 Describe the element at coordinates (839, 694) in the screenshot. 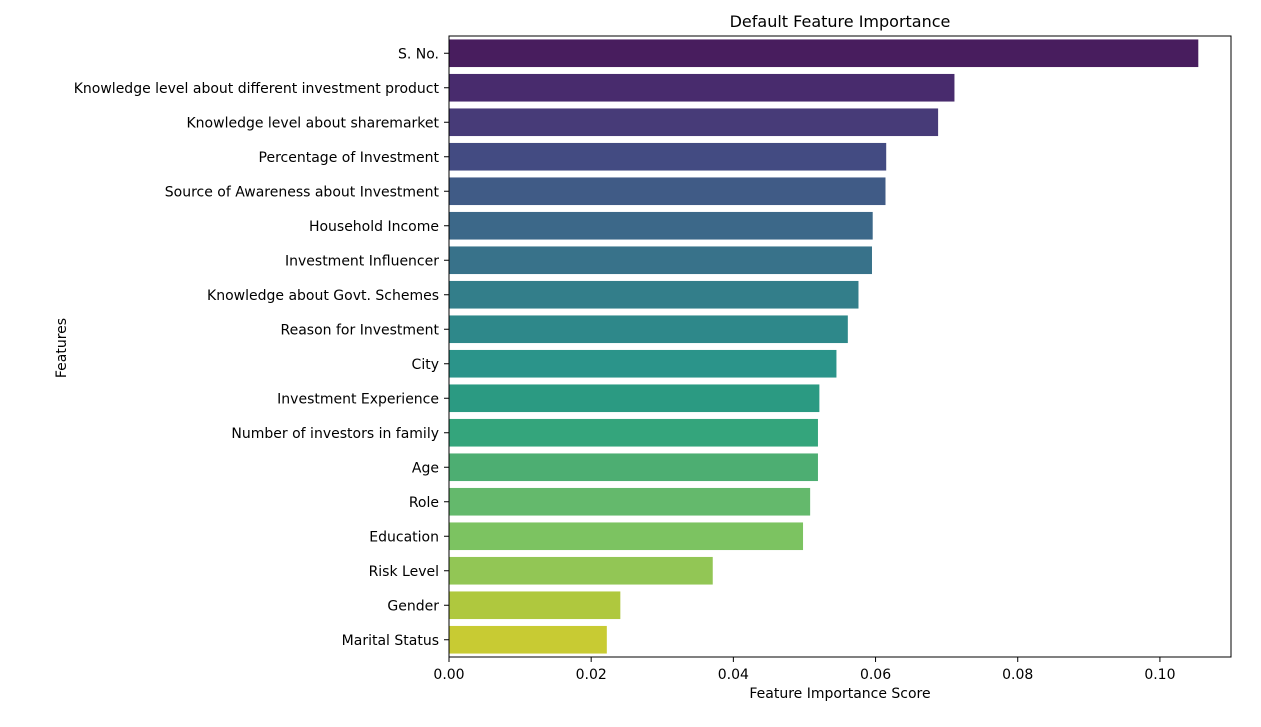

I see `x-axis-label: Feature Importance Score` at that location.